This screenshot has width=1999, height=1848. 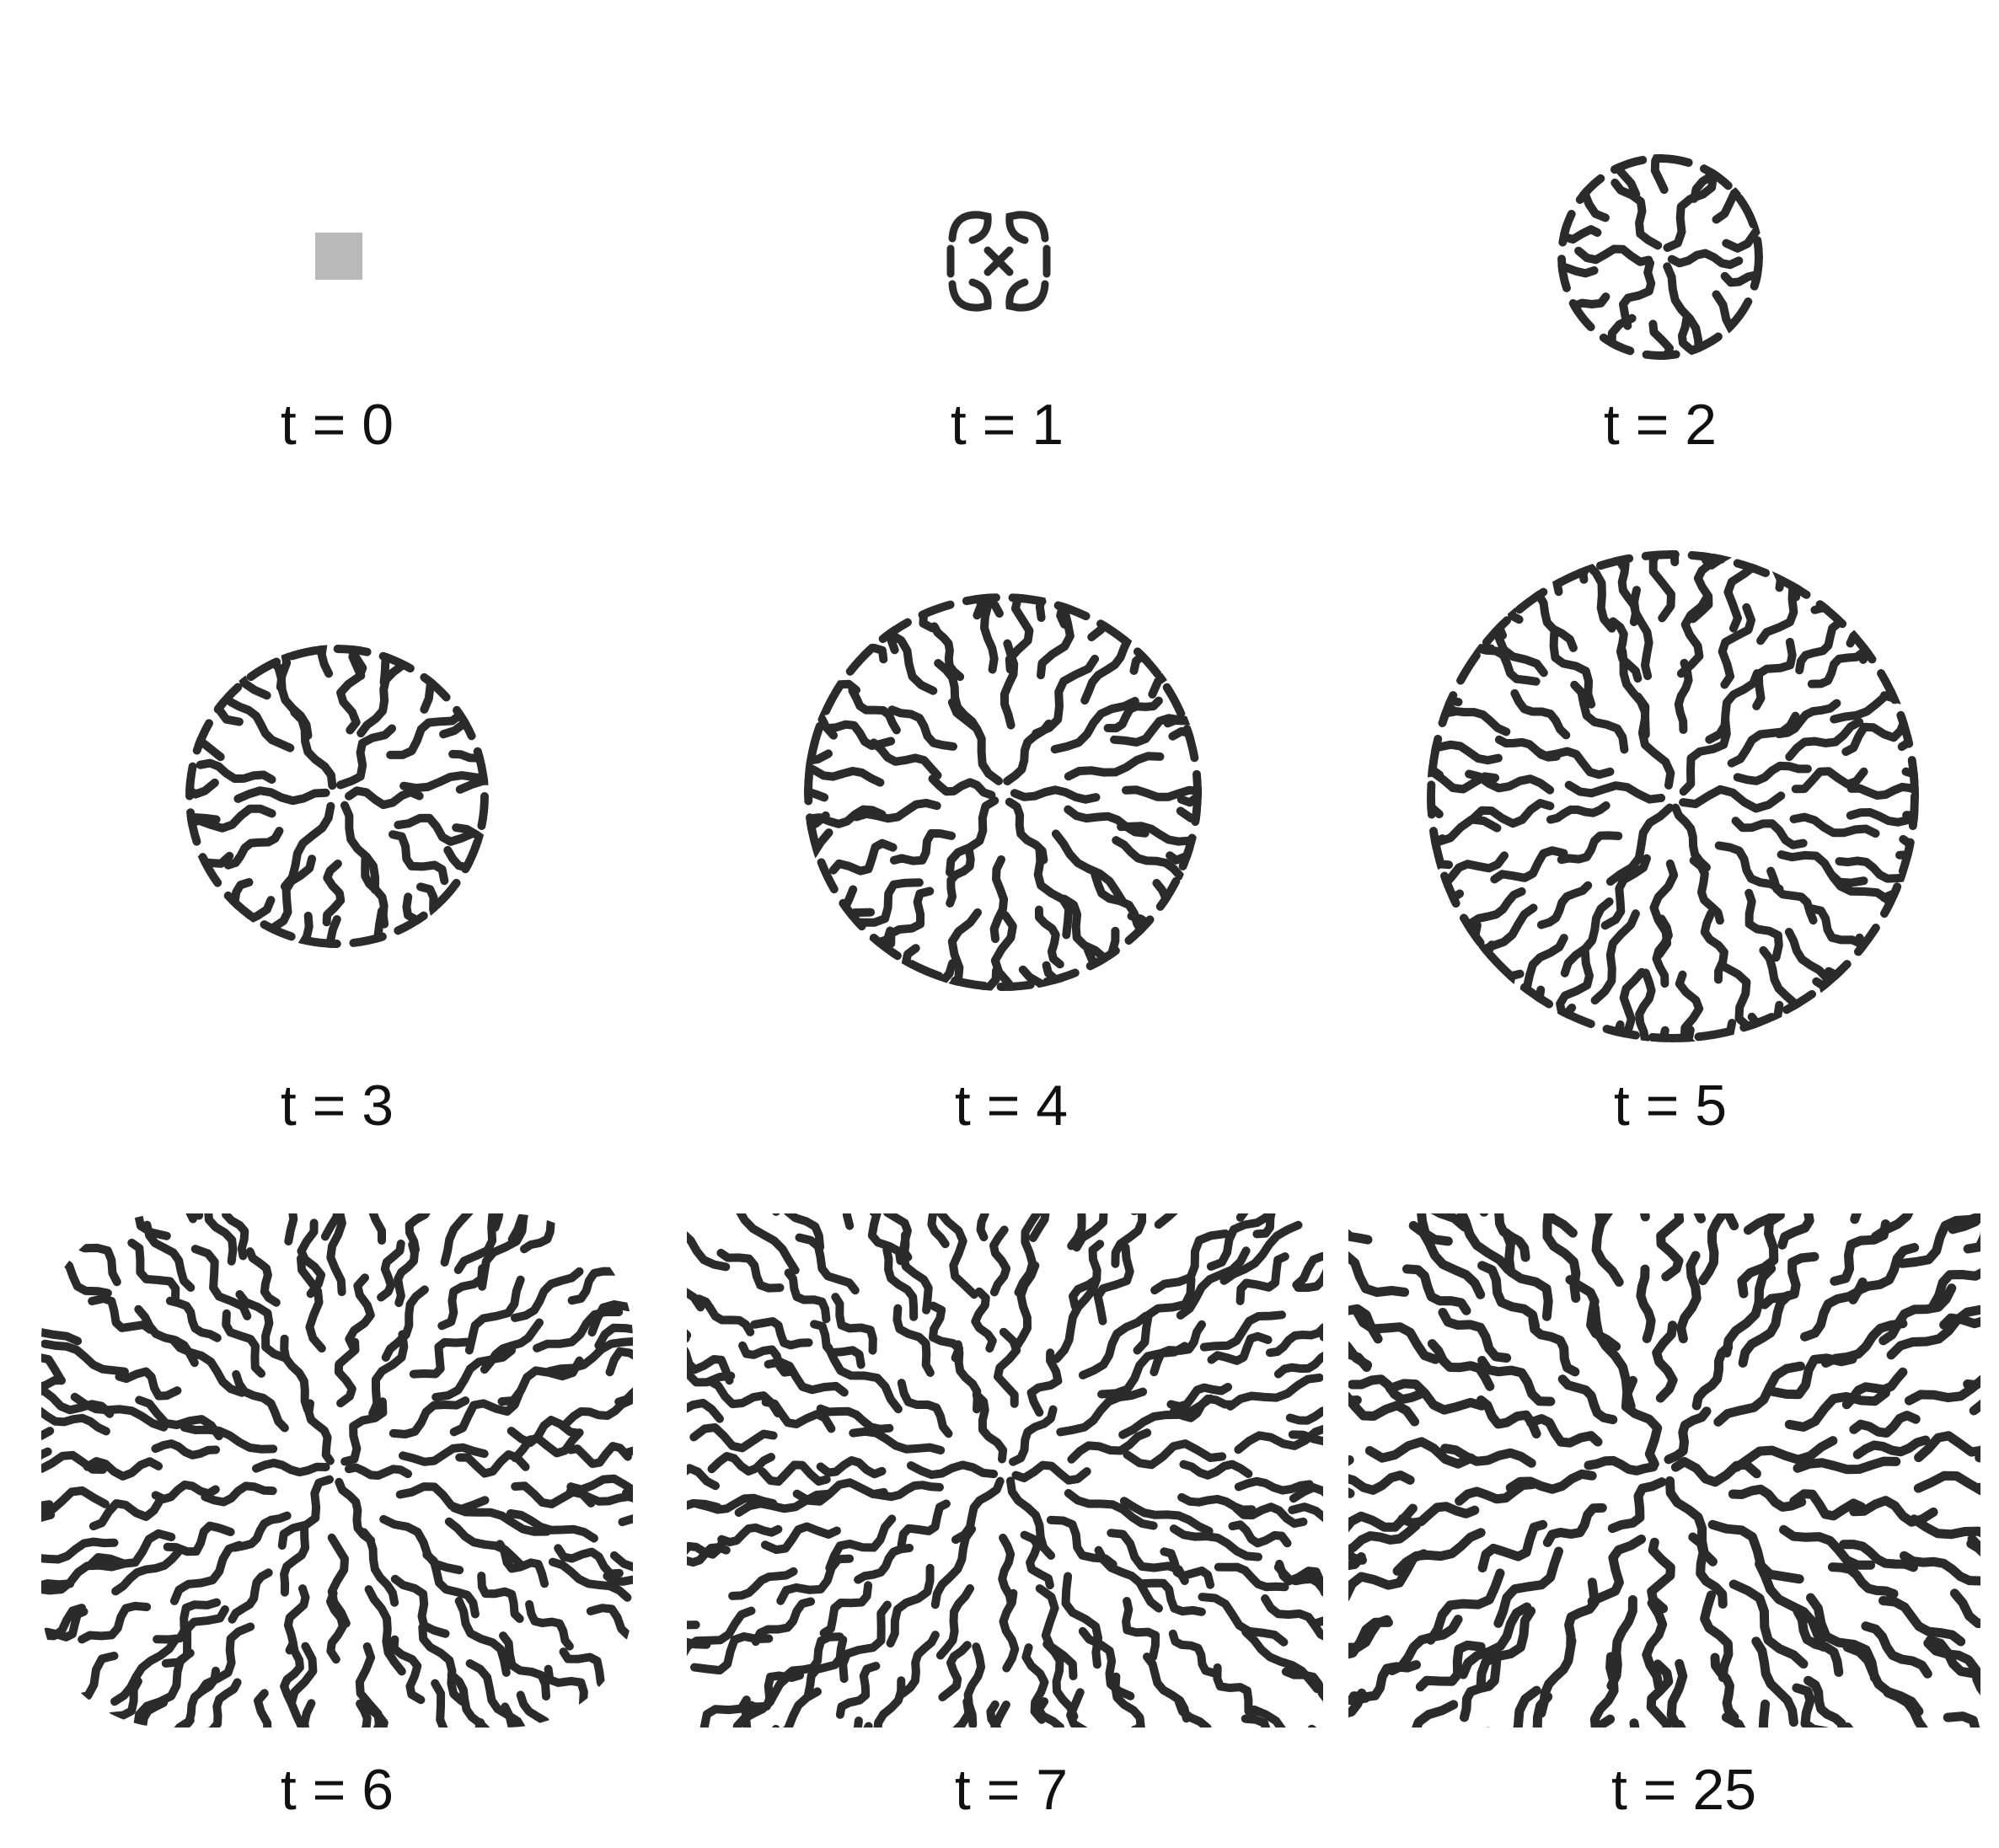 I want to click on pattern-panel-t1, so click(x=998, y=261).